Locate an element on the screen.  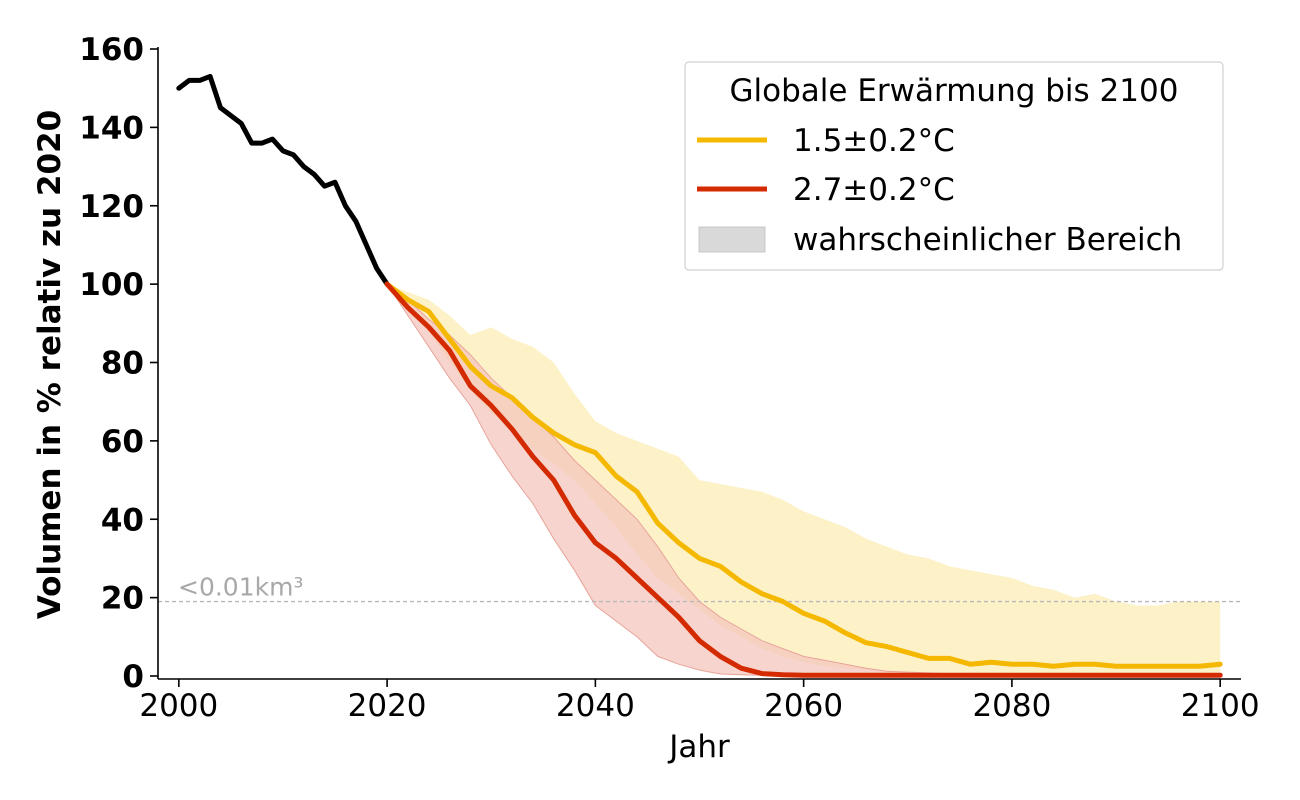
reference-threshold: <0.01km³ is located at coordinates (699, 588).